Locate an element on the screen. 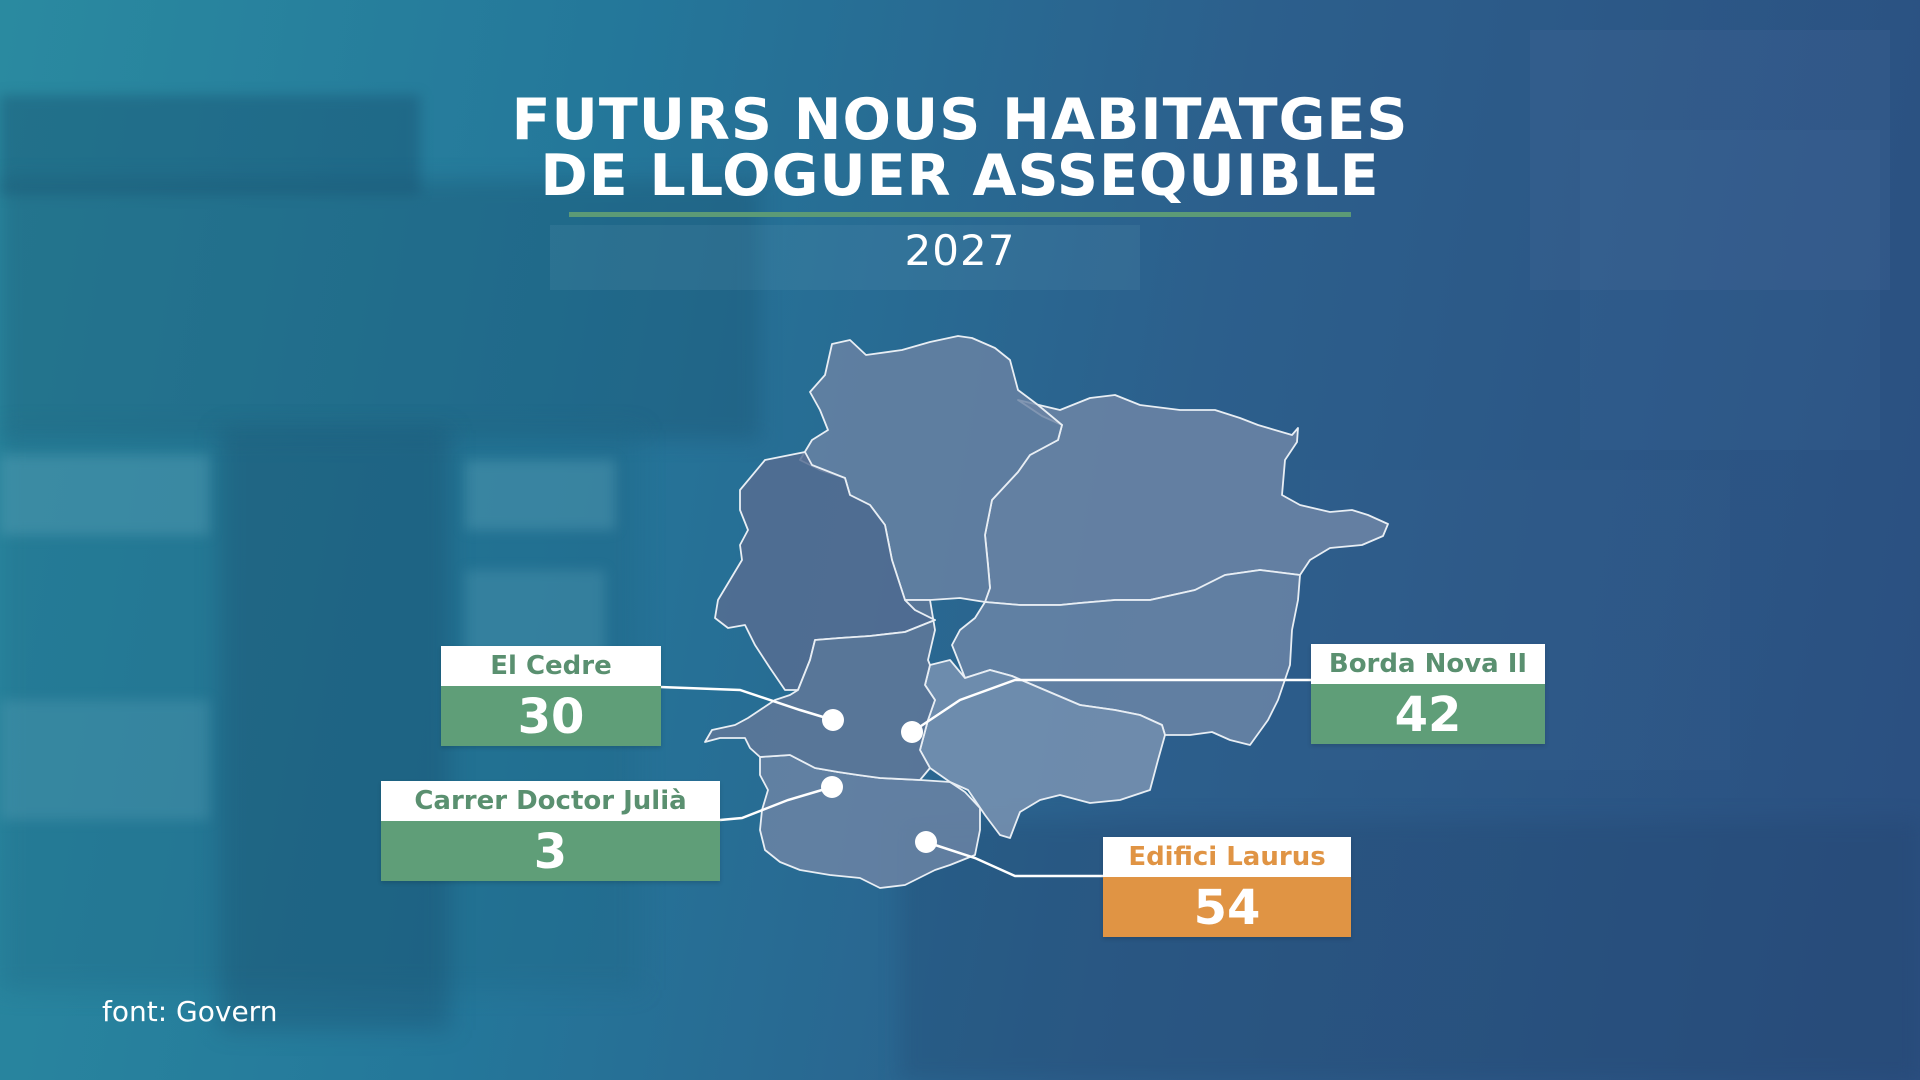 This screenshot has width=1920, height=1080. dot-borda-nova is located at coordinates (912, 732).